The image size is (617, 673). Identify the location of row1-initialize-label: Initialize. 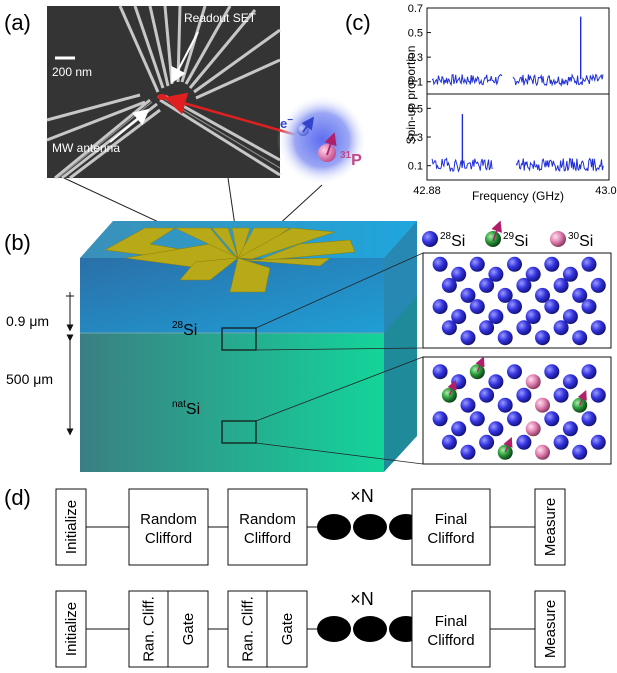
(71, 527).